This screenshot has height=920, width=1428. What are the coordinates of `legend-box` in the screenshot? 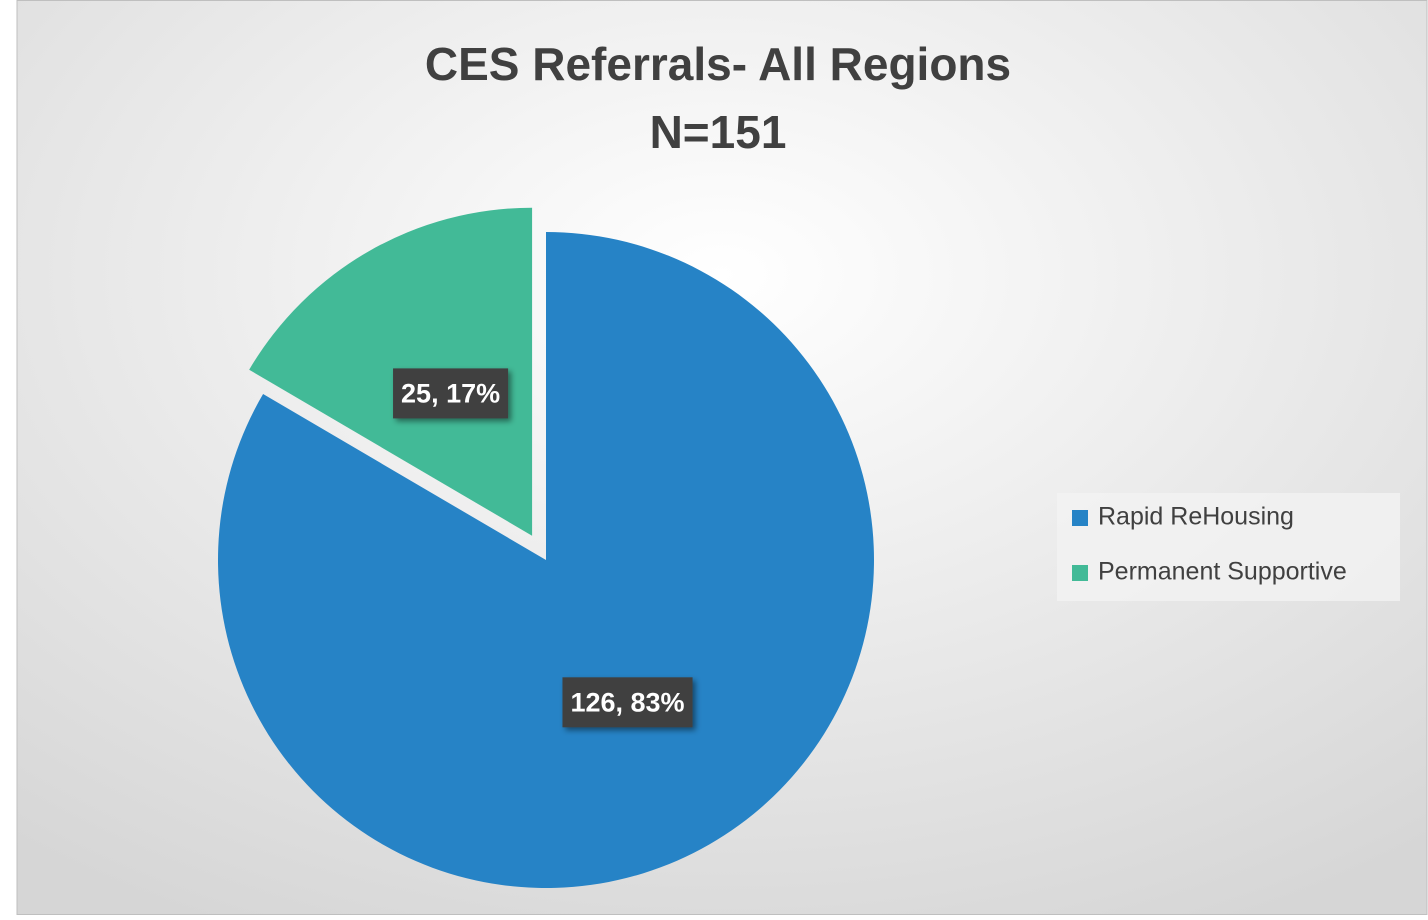 It's located at (1228, 547).